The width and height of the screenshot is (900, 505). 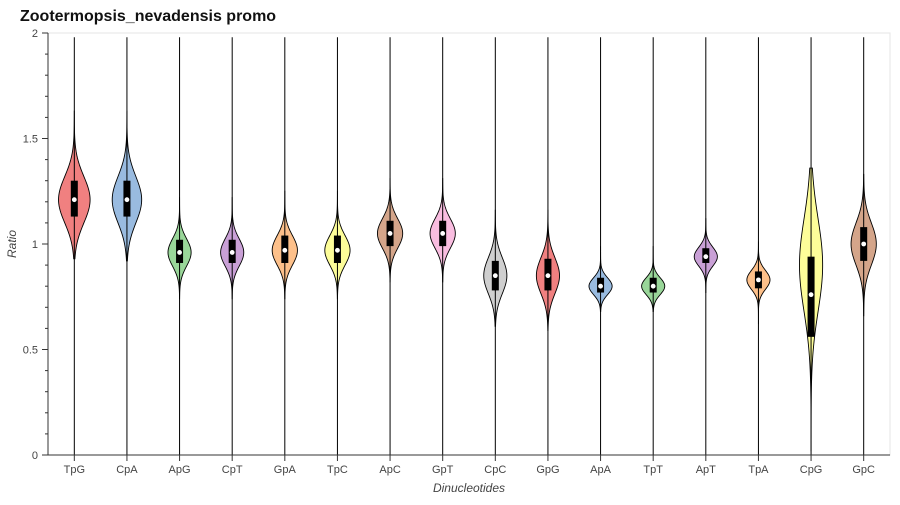 I want to click on x-tick-label-gpg: GpG, so click(x=547, y=470).